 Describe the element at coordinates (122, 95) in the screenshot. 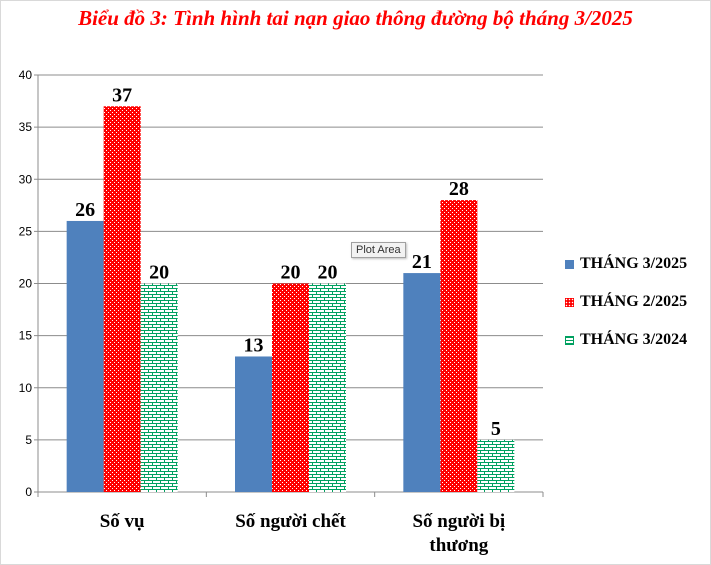

I see `data-label: 37` at that location.